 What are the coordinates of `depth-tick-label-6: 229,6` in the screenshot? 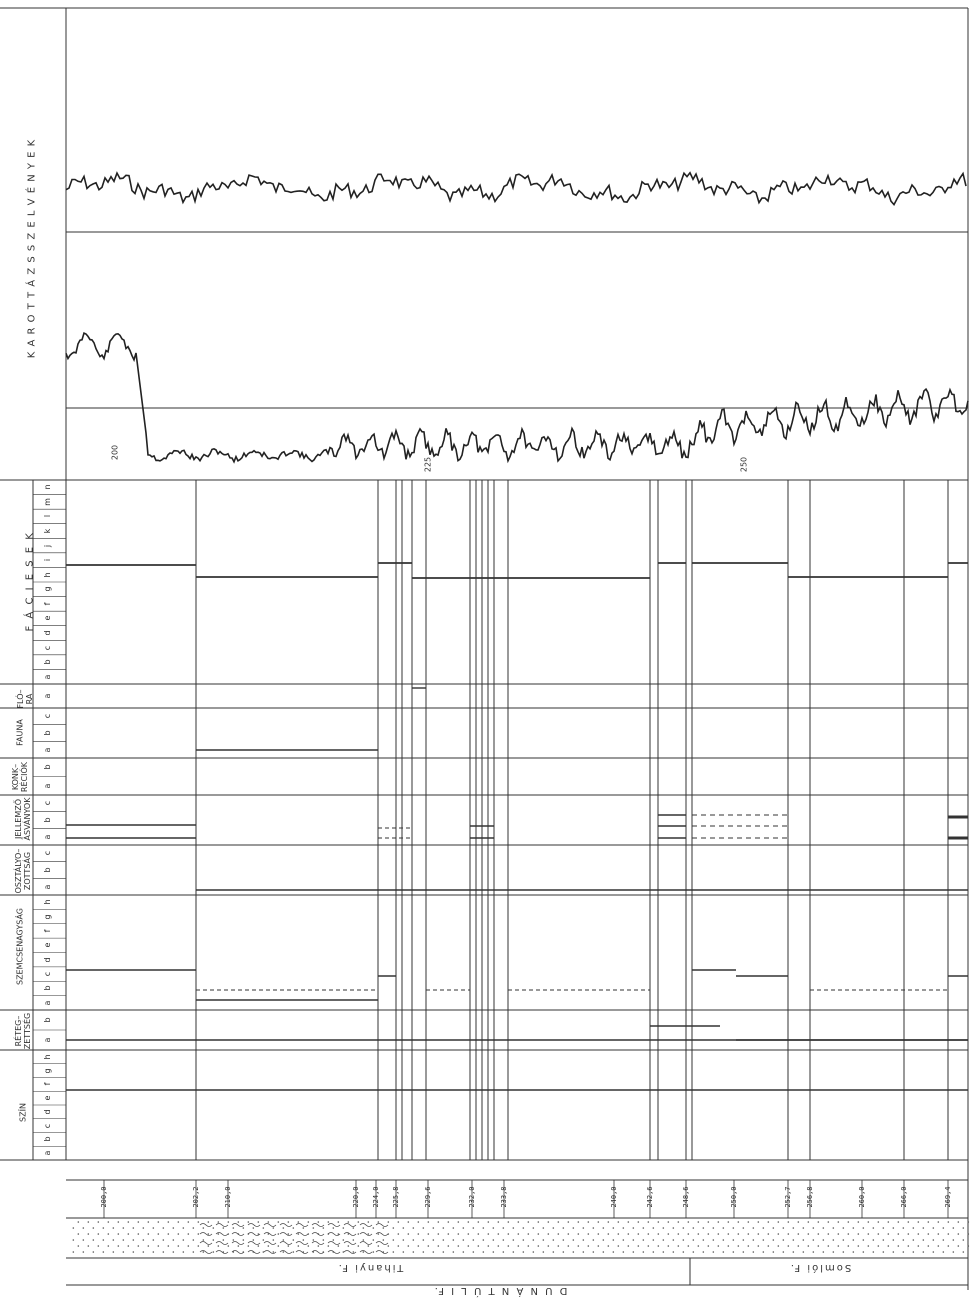 It's located at (428, 1197).